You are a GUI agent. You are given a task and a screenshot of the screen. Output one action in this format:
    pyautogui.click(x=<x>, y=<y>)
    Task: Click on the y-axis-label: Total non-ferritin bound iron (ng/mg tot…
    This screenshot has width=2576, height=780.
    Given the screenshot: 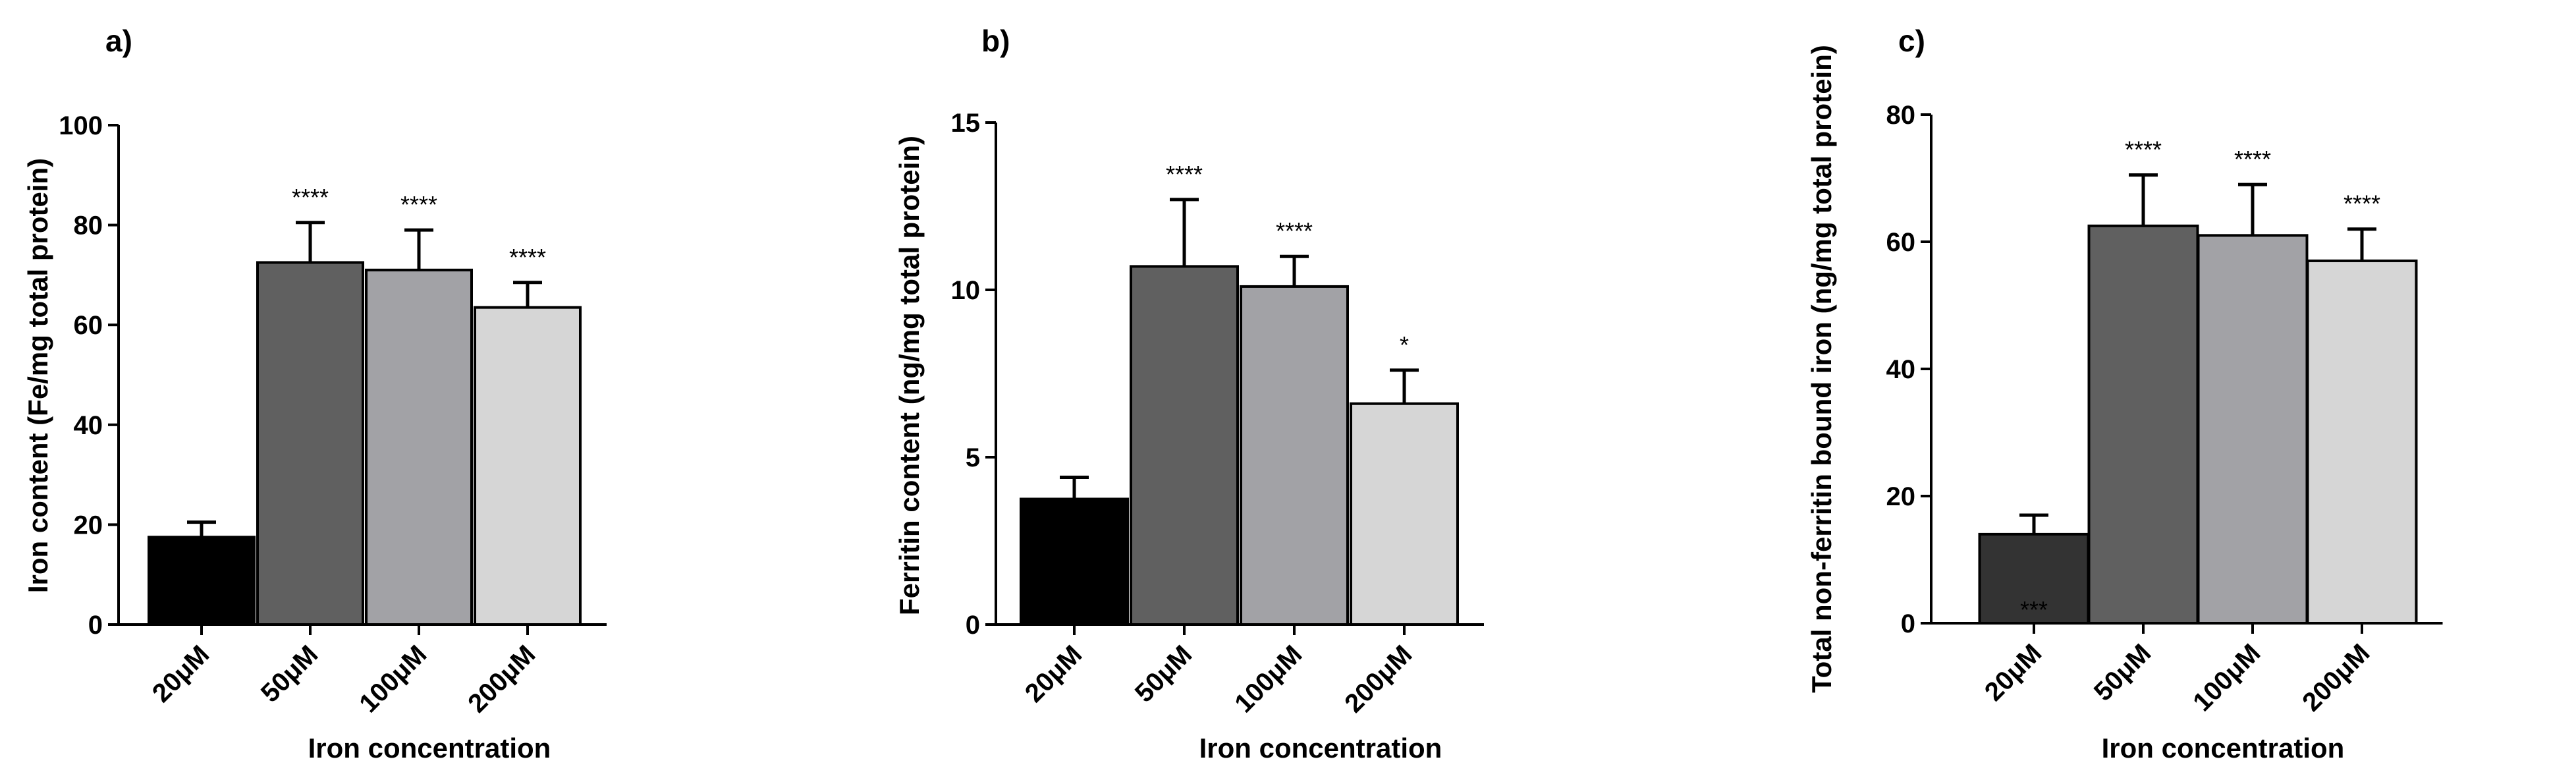 What is the action you would take?
    pyautogui.click(x=1821, y=369)
    